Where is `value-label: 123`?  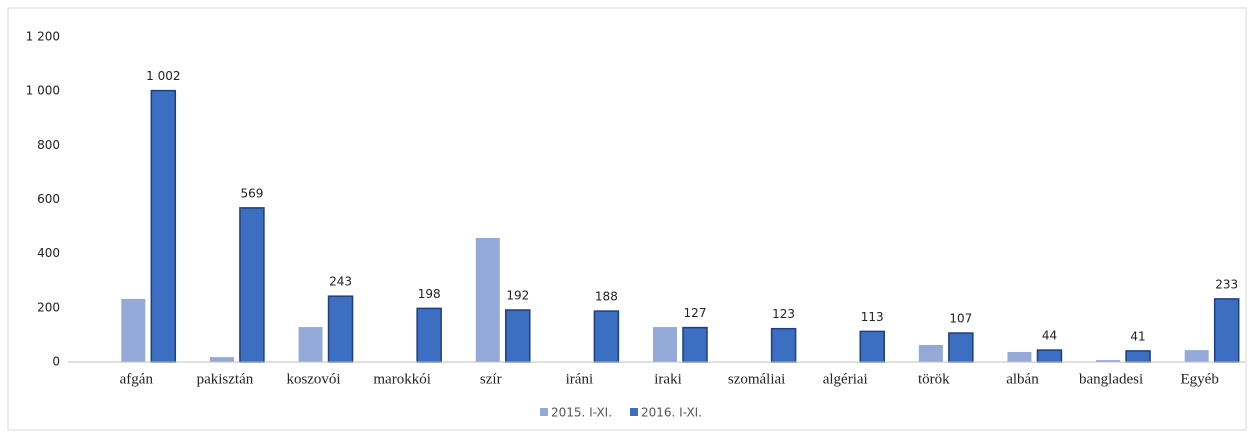
value-label: 123 is located at coordinates (783, 314).